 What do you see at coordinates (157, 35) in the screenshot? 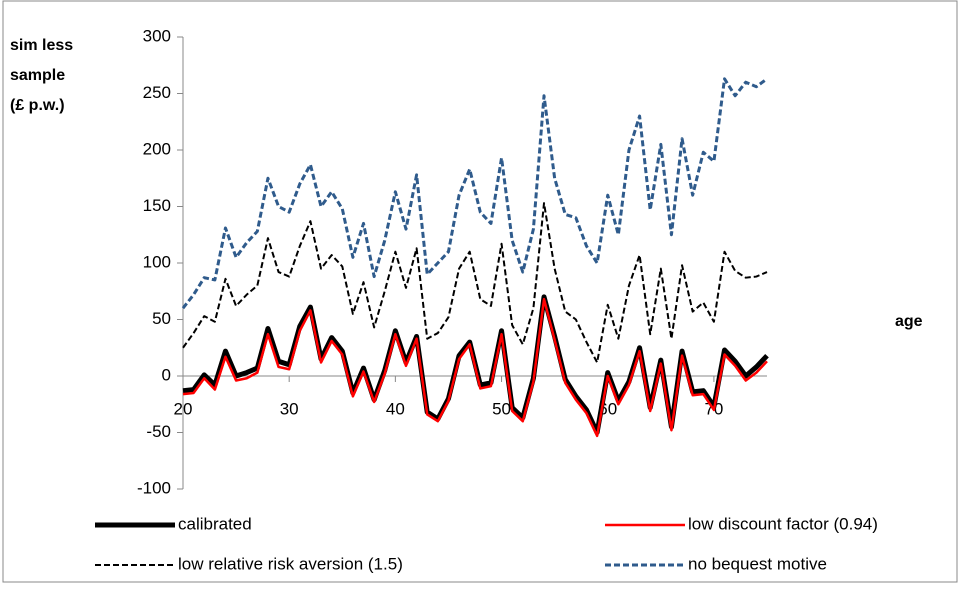
I see `y-tick-label: 300` at bounding box center [157, 35].